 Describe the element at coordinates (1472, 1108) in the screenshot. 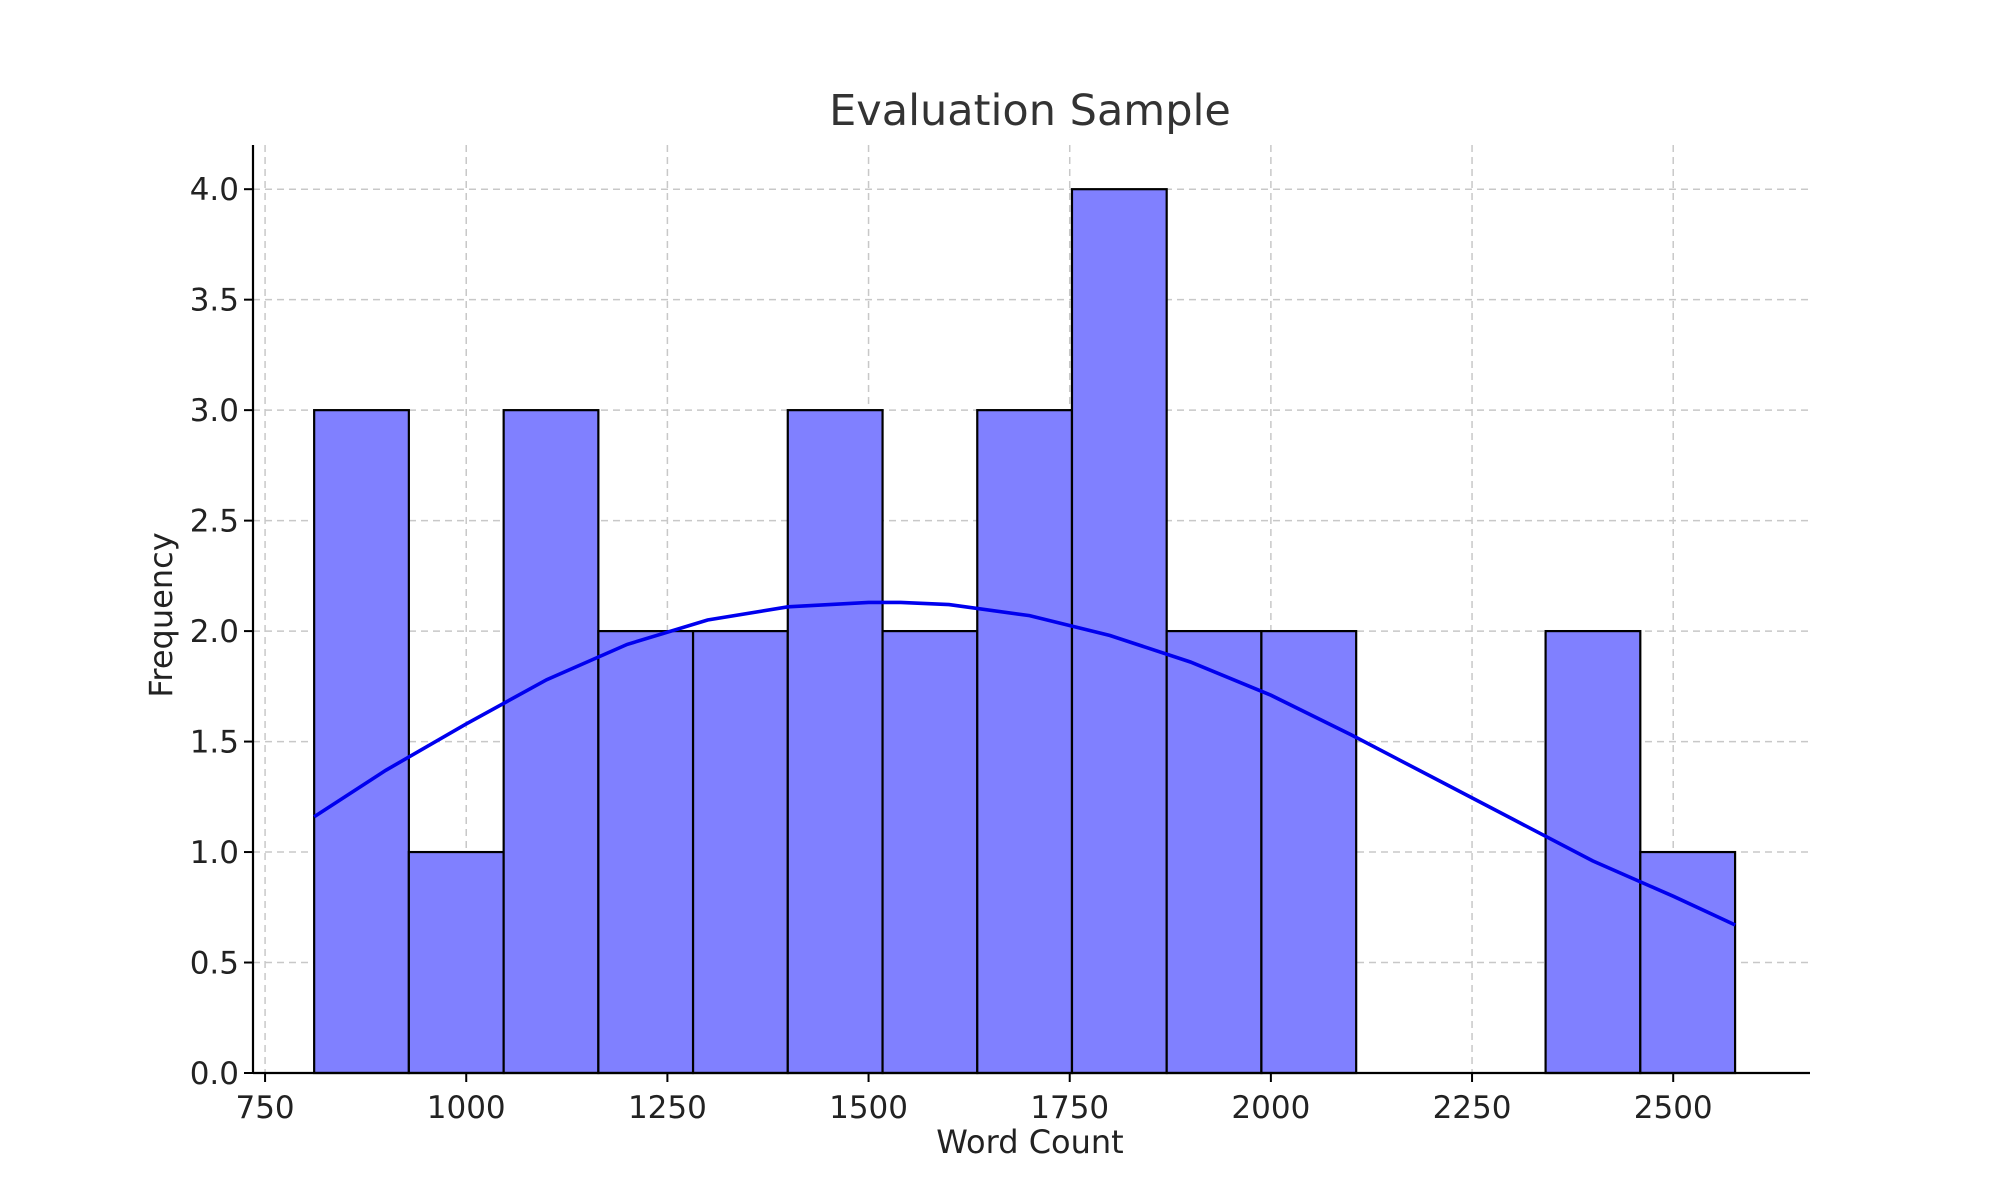

I see `x-tick-label: 2250` at that location.